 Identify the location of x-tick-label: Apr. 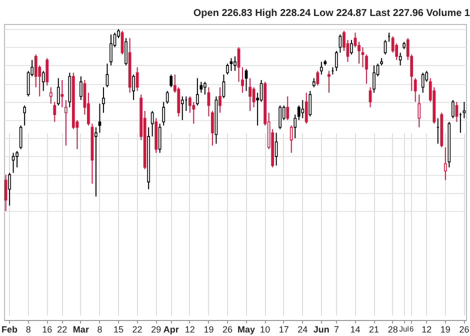
(171, 329).